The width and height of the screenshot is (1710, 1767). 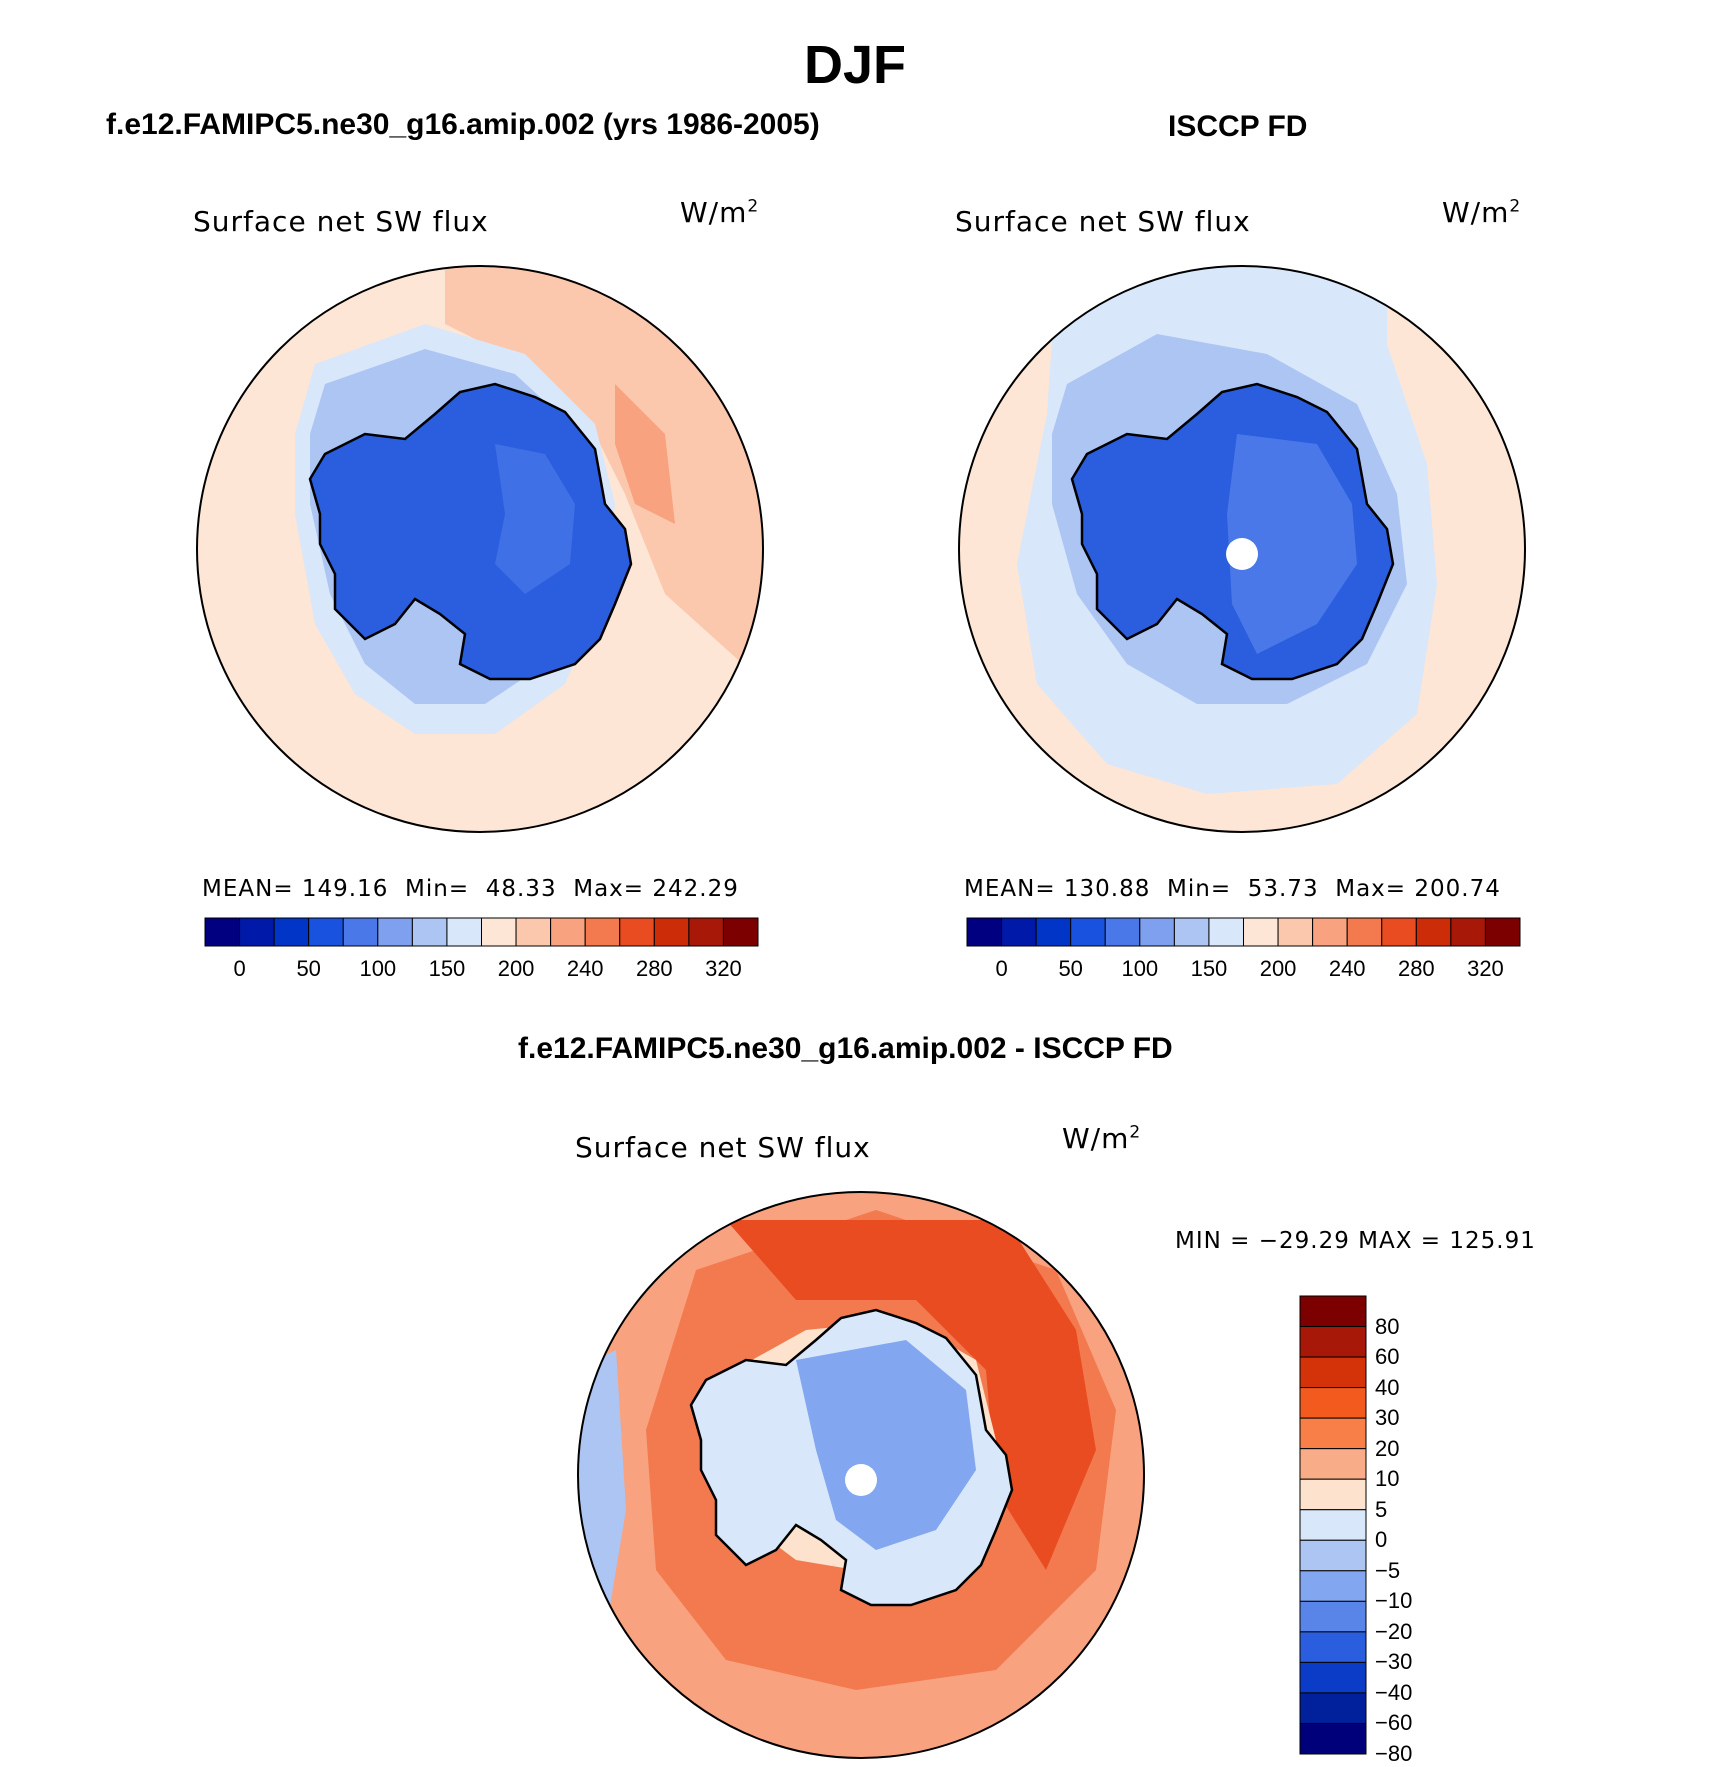 What do you see at coordinates (308, 968) in the screenshot?
I see `colorbar-model-tick-label: 50` at bounding box center [308, 968].